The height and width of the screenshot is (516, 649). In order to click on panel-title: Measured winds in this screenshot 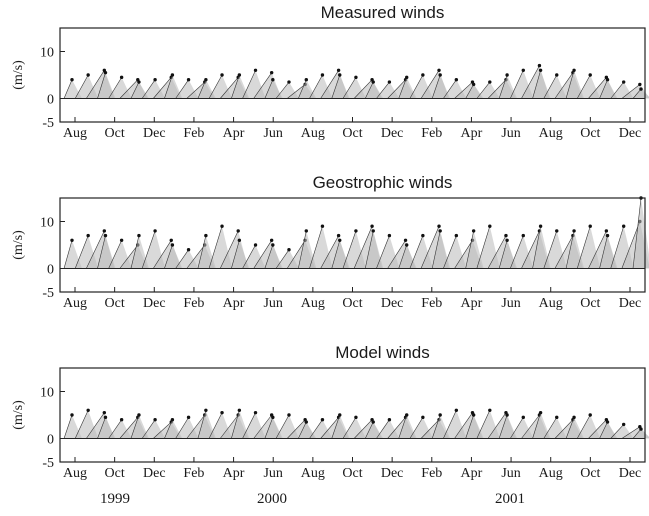, I will do `click(383, 12)`.